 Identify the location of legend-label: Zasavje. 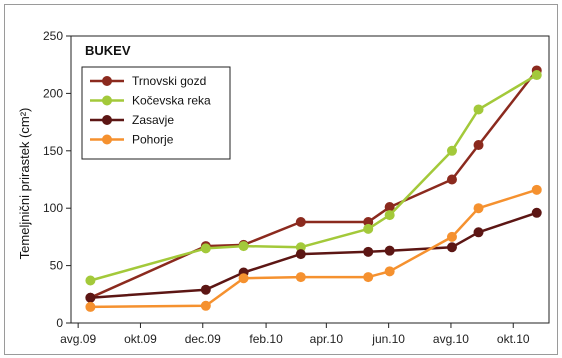
(153, 120).